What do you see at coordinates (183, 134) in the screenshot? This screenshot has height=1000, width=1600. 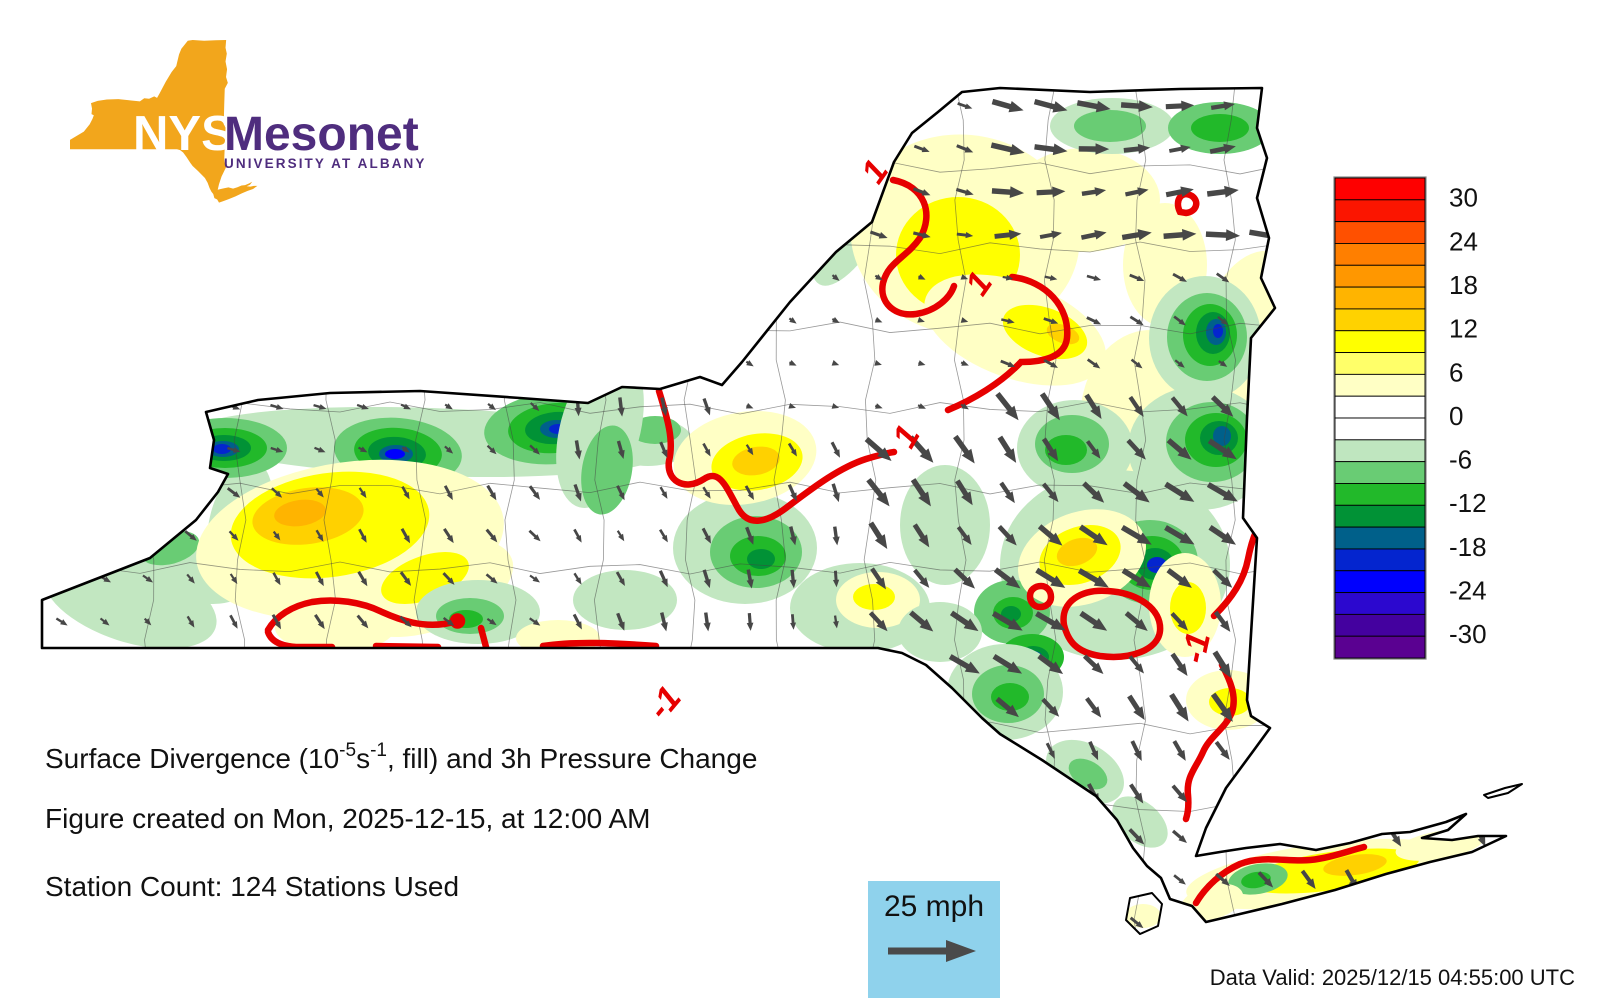 I see `logo-nys-text: NYS` at bounding box center [183, 134].